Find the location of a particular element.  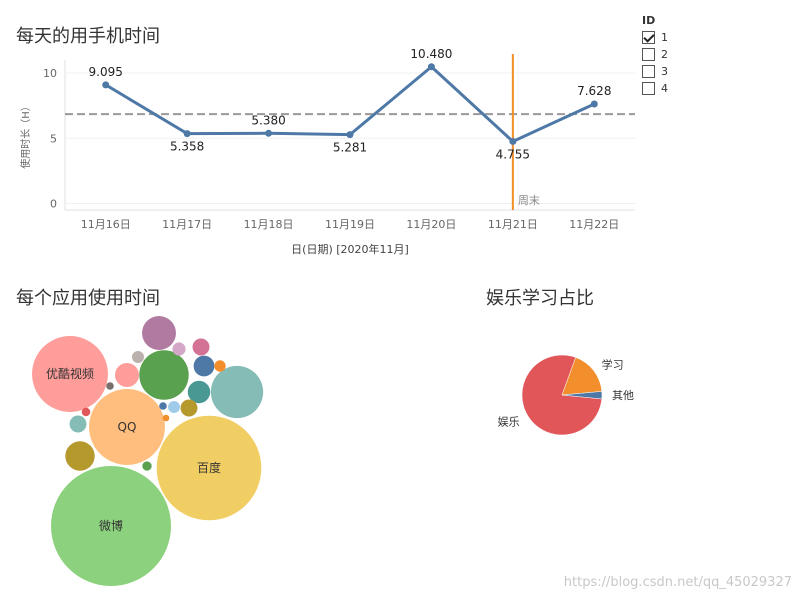

x-axis-title: 日(日期) [2020年11月] is located at coordinates (350, 249).